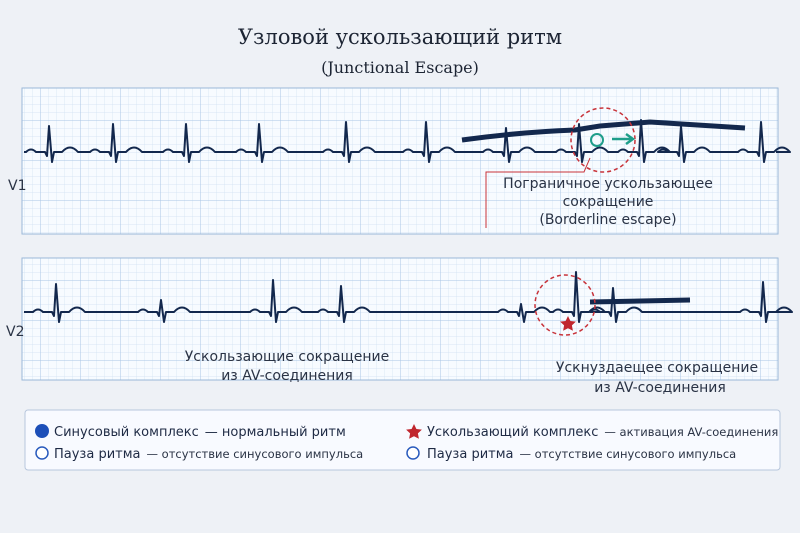  What do you see at coordinates (512, 432) in the screenshot?
I see `legend-term: Ускользающий комплекс` at bounding box center [512, 432].